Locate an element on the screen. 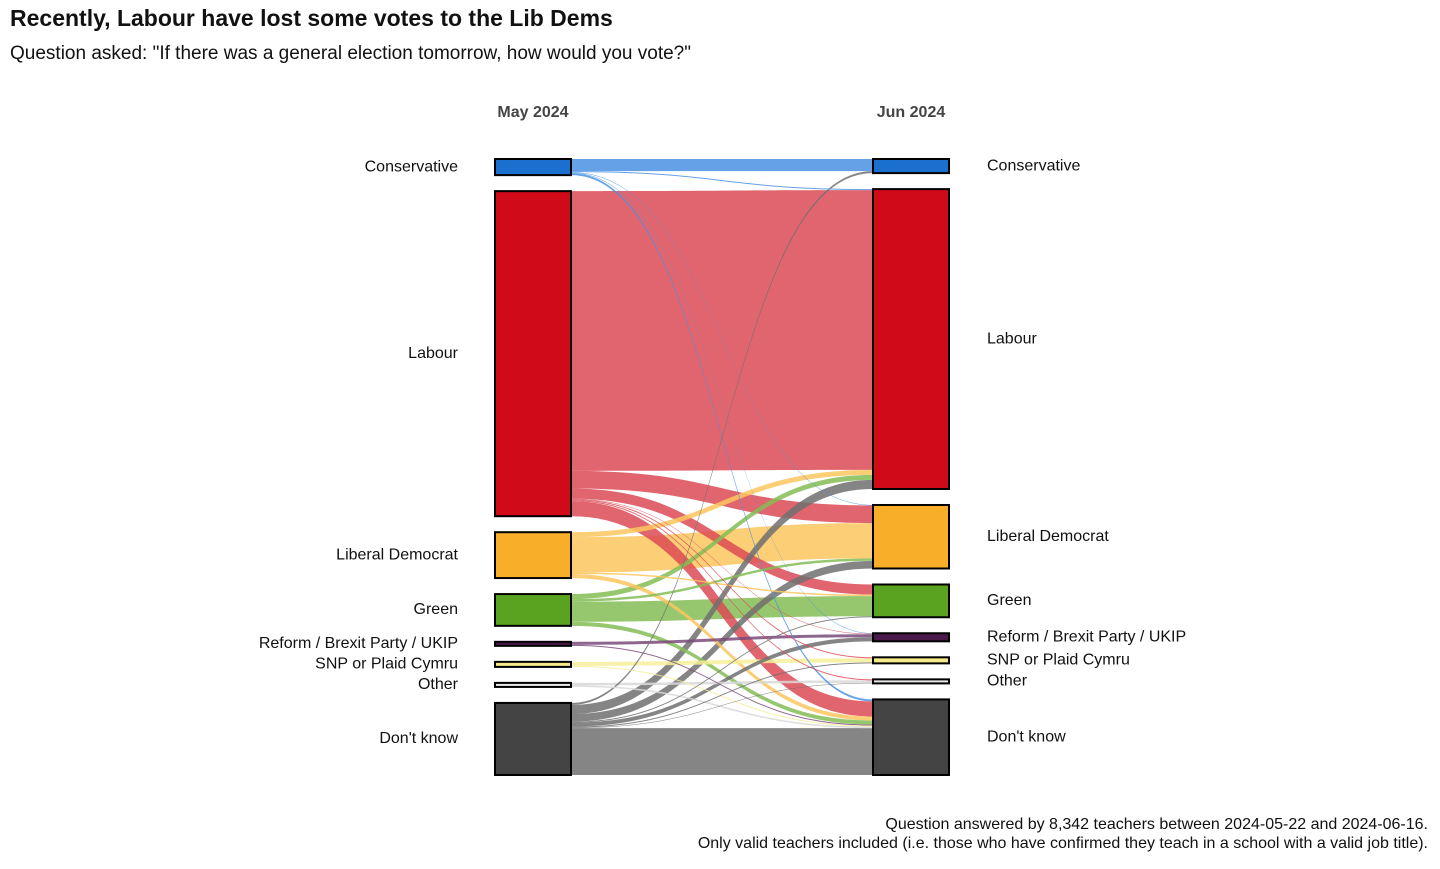 Image resolution: width=1440 pixels, height=869 pixels. column-header: Jun 2024 is located at coordinates (911, 112).